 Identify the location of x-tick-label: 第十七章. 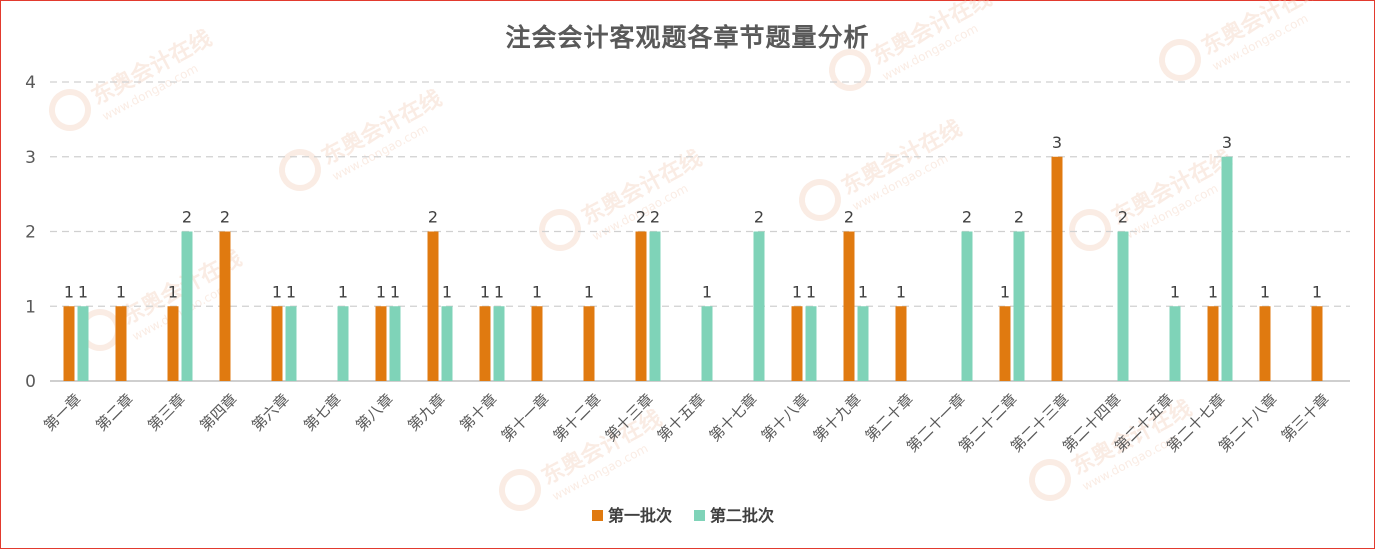
(733, 417).